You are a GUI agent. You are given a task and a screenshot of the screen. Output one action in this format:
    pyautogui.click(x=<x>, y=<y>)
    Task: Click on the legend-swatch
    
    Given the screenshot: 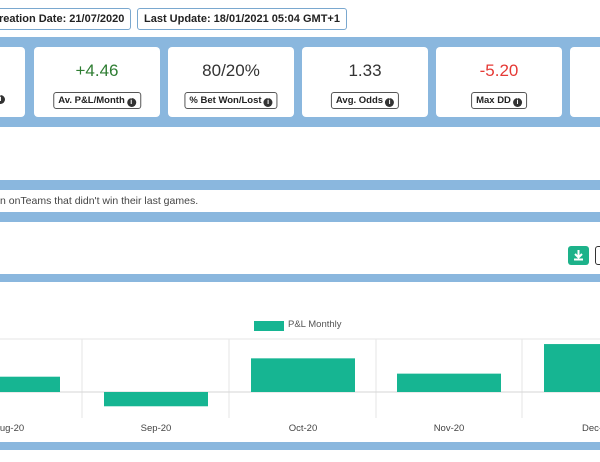 What is the action you would take?
    pyautogui.click(x=269, y=326)
    